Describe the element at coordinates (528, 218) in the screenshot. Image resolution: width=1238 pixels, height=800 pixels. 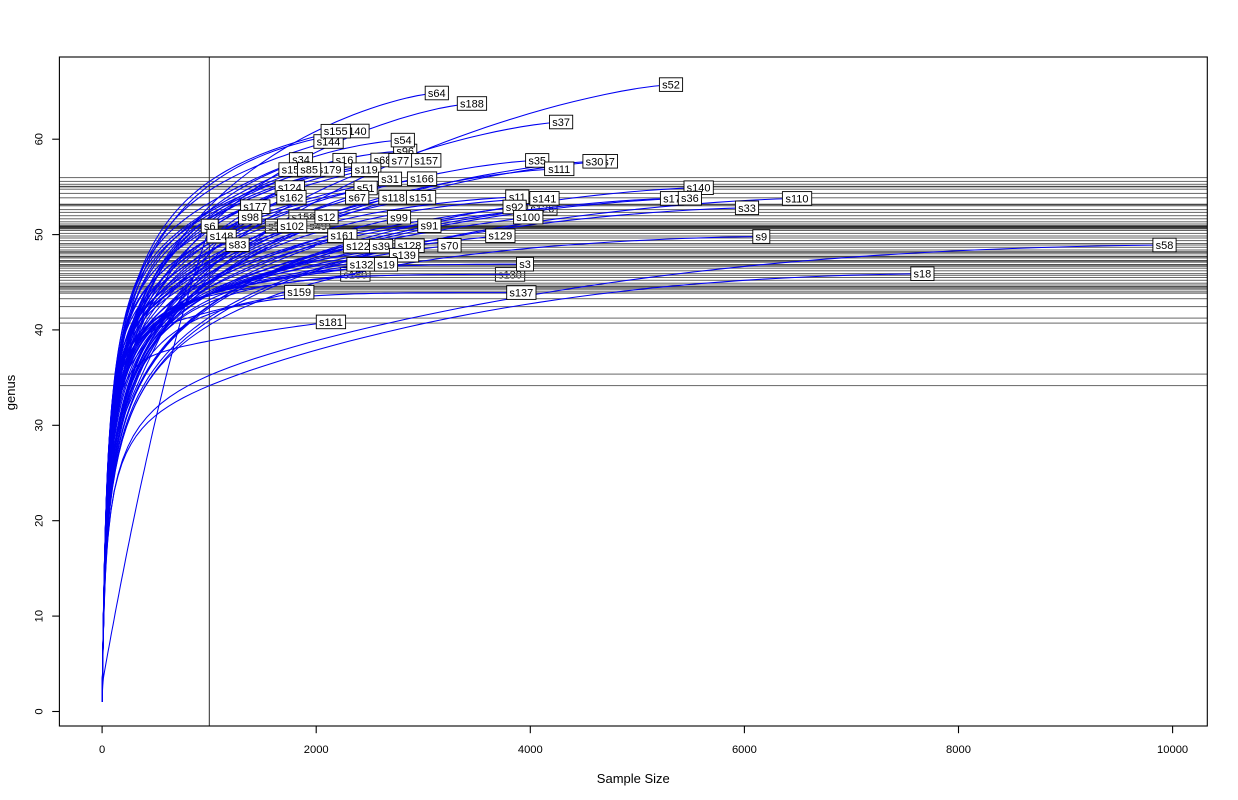
I see `svg-text: s100` at that location.